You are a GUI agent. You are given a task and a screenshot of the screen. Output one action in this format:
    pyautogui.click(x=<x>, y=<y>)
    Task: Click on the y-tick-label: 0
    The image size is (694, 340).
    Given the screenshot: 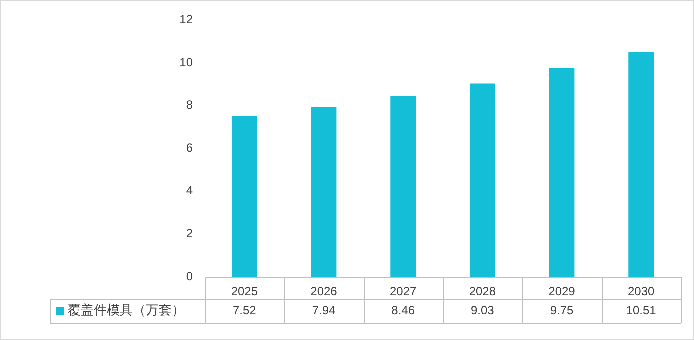 What is the action you would take?
    pyautogui.click(x=190, y=276)
    